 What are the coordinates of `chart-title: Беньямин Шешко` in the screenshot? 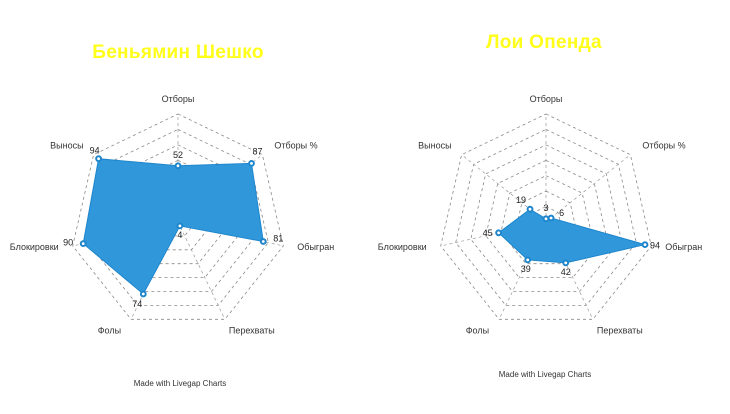 It's located at (178, 52).